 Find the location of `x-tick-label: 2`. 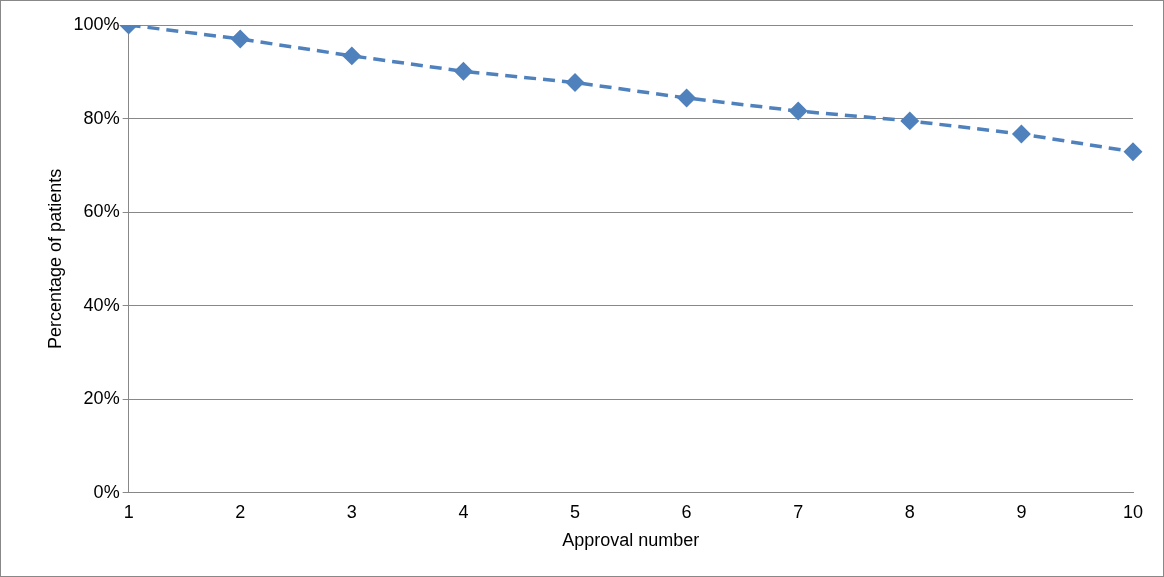

x-tick-label: 2 is located at coordinates (240, 511).